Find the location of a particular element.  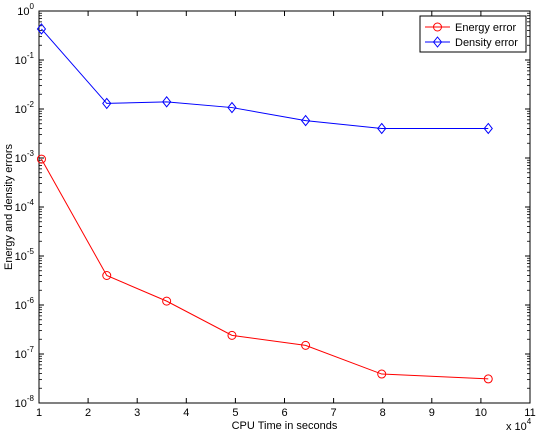

x-tick-label: 11 is located at coordinates (529, 413).